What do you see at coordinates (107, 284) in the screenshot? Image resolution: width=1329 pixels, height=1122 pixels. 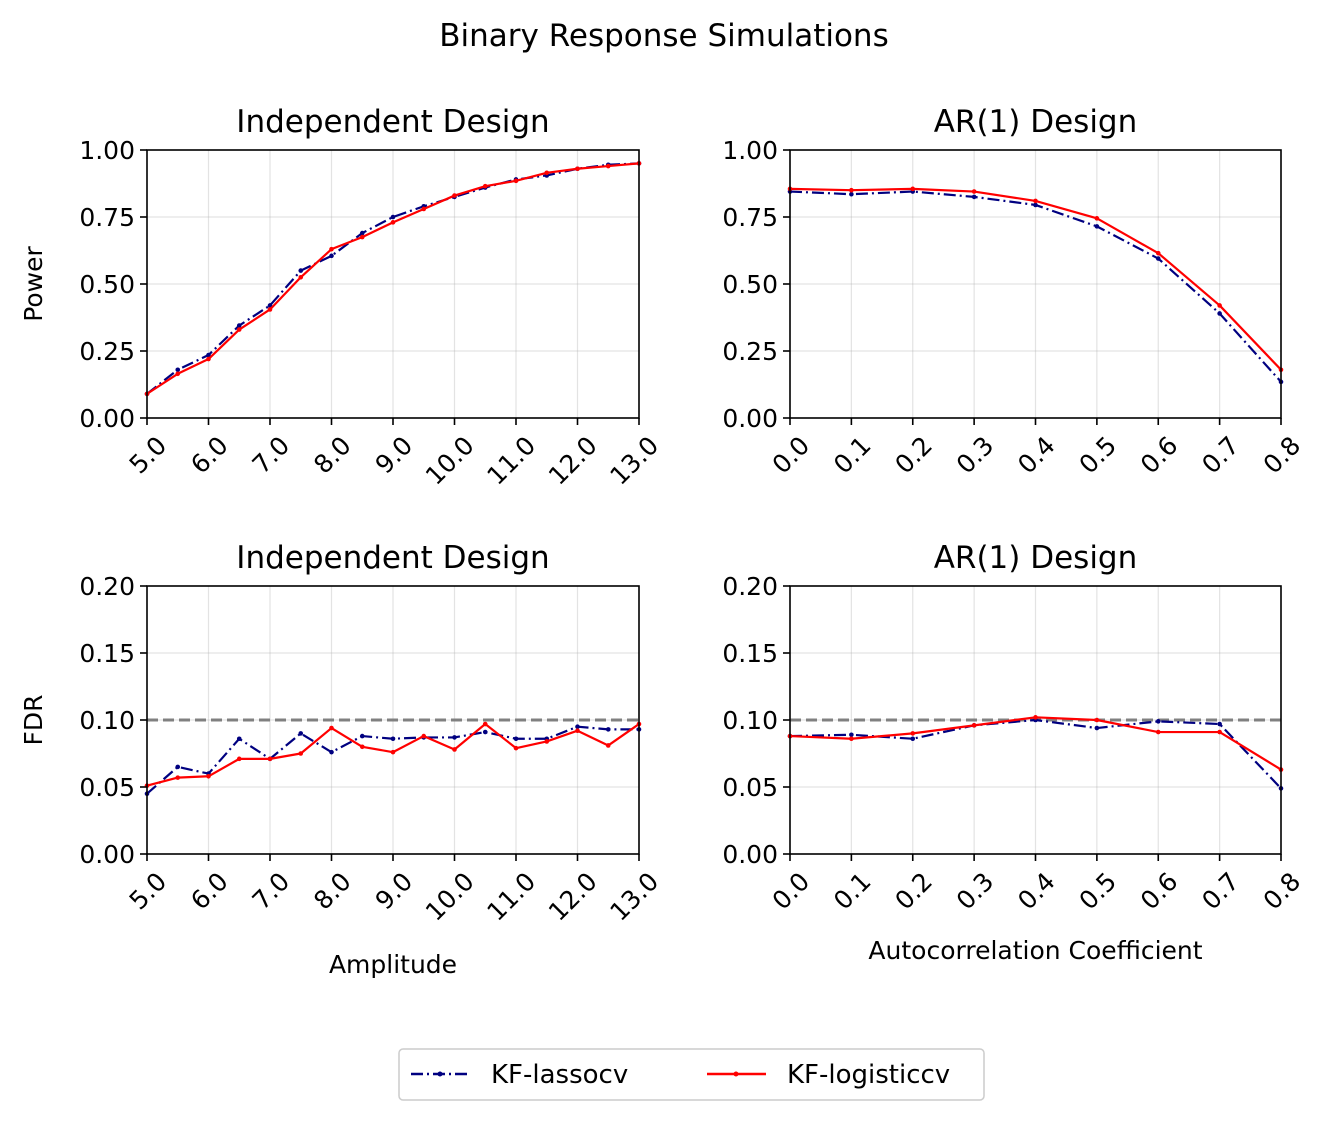 I see `y-tick-label: 0.50` at bounding box center [107, 284].